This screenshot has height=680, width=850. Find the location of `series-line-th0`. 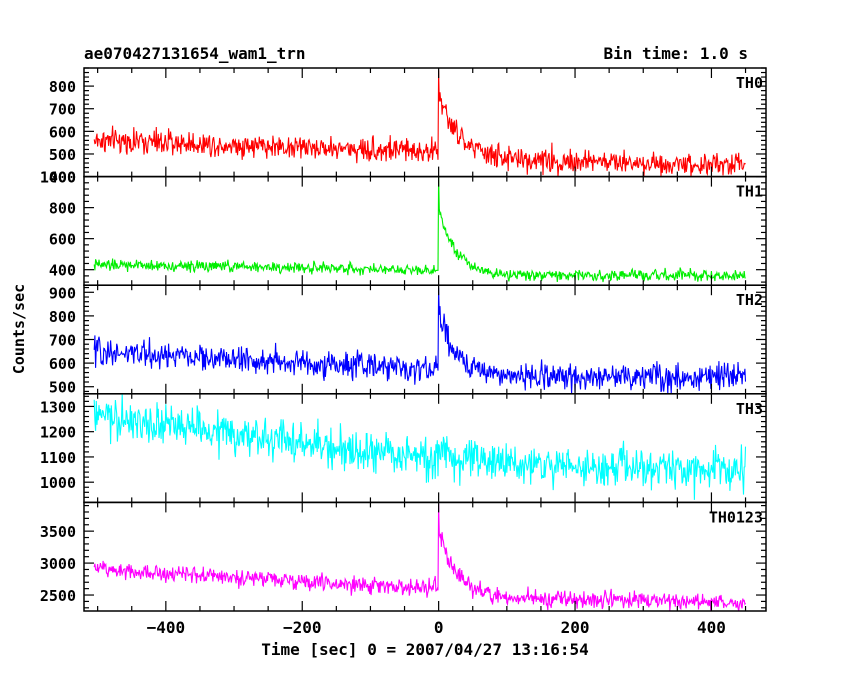

series-line-th0 is located at coordinates (419, 123).